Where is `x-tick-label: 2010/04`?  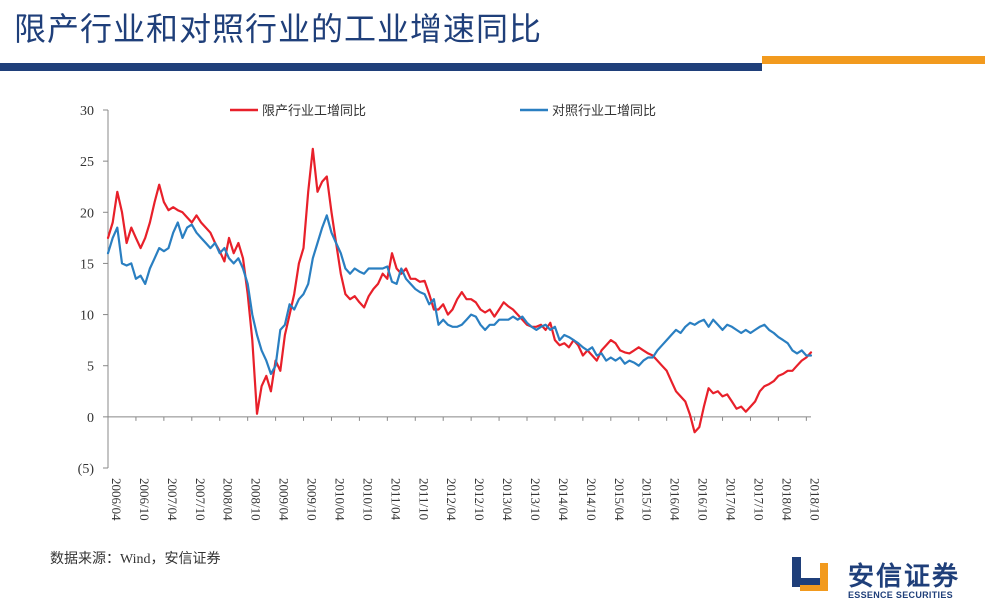
x-tick-label: 2010/04 is located at coordinates (339, 499).